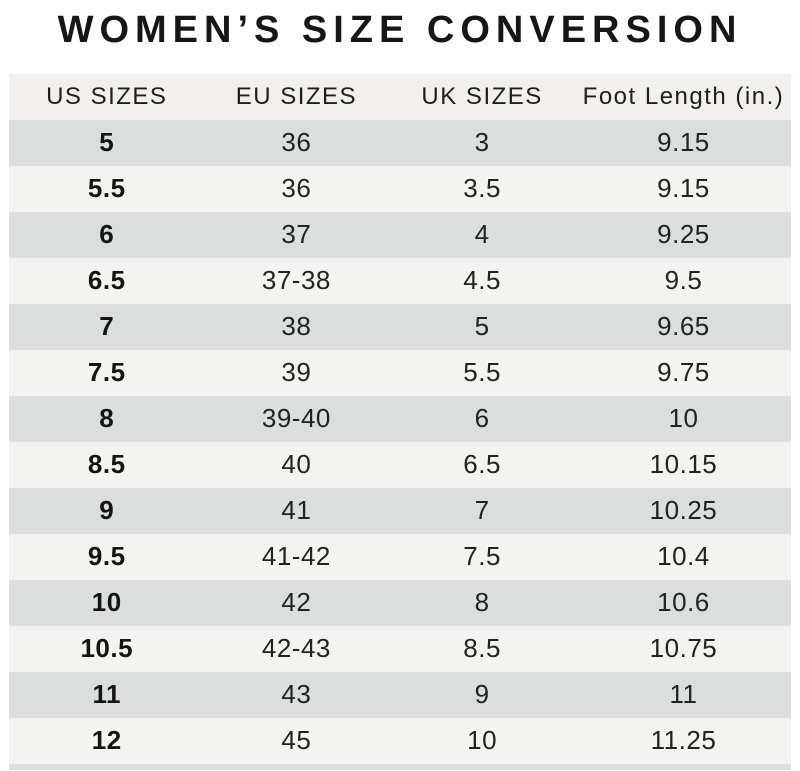  Describe the element at coordinates (107, 96) in the screenshot. I see `header-us-sizes: US SIZES` at that location.